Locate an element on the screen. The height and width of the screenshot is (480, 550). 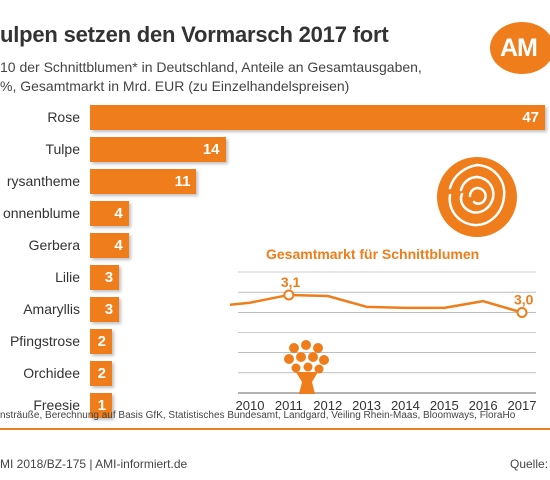
bar-value-label: 11 is located at coordinates (182, 181).